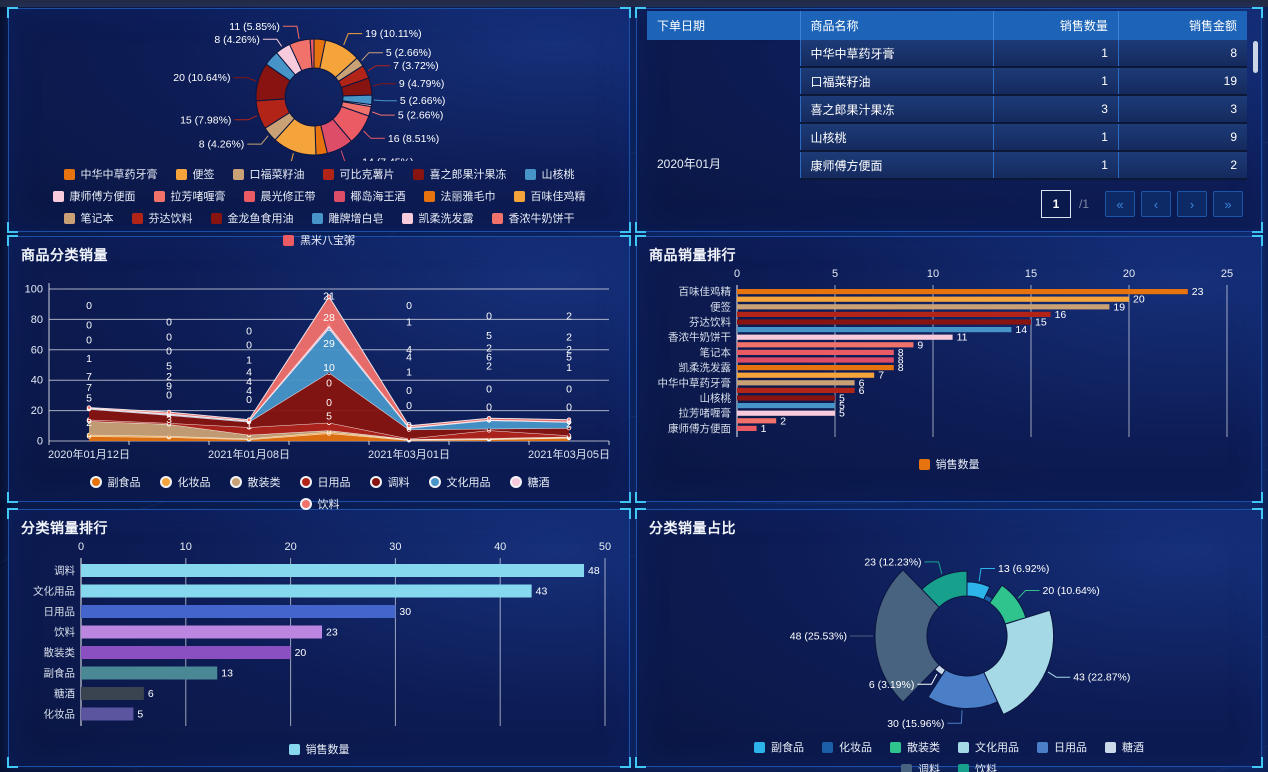 This screenshot has width=1268, height=772. I want to click on legend-item-便签: 便签, so click(195, 174).